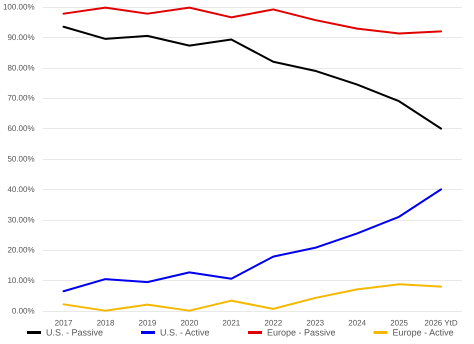 The image size is (474, 344). What do you see at coordinates (21, 159) in the screenshot?
I see `y-tick-label: 50.00%` at bounding box center [21, 159].